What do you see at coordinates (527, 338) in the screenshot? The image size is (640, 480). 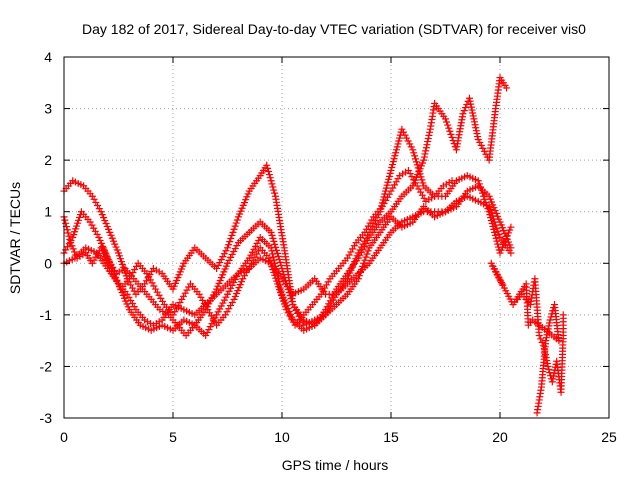 I see `series-trace-f` at bounding box center [527, 338].